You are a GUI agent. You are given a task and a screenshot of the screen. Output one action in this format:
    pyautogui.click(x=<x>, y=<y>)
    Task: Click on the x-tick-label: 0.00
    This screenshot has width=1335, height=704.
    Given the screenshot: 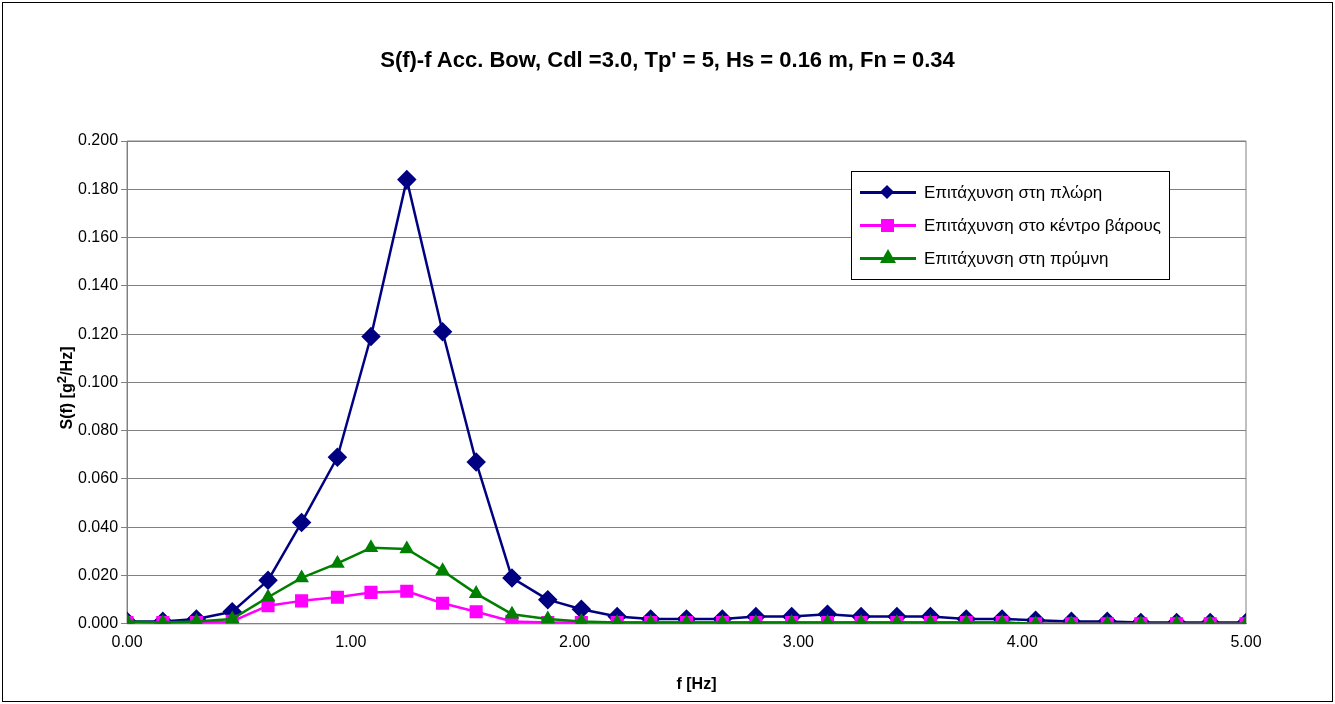 What is the action you would take?
    pyautogui.click(x=127, y=641)
    